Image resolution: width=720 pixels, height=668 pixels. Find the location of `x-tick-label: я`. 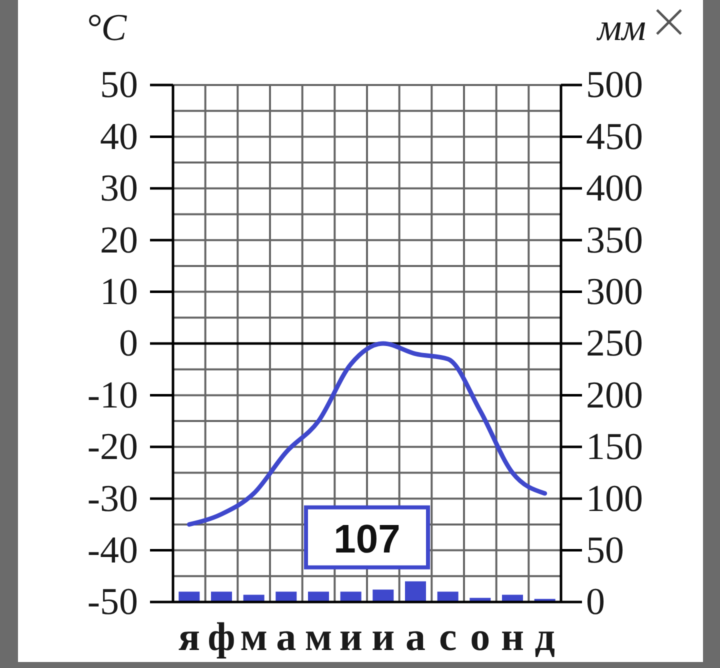

x-tick-label: я is located at coordinates (189, 636).